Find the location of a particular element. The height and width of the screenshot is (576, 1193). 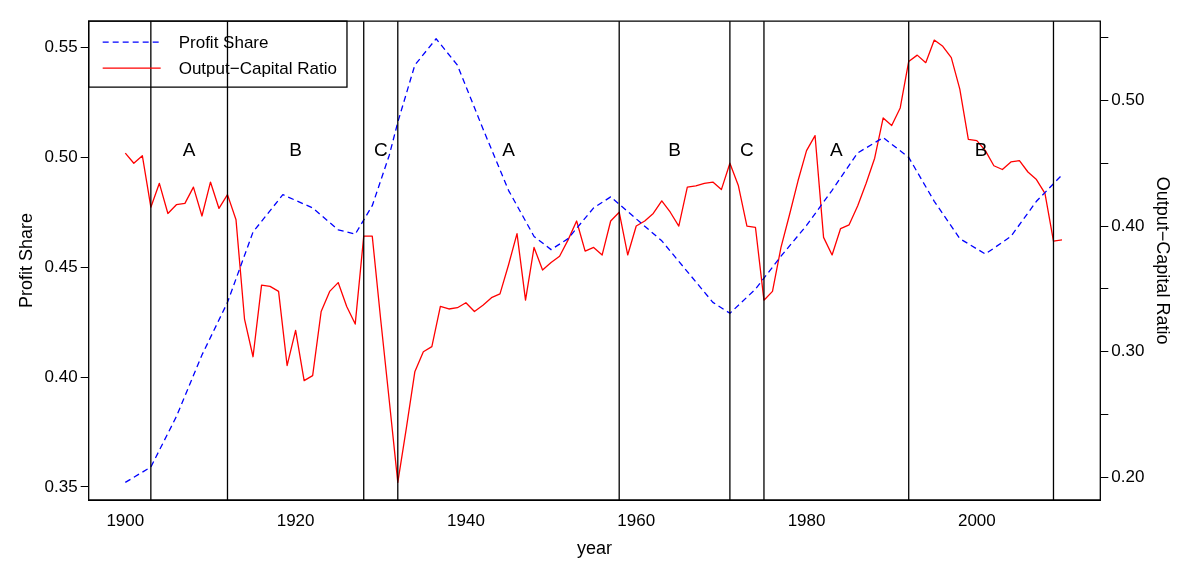

y-tick-label: 0.40 is located at coordinates (61, 376).